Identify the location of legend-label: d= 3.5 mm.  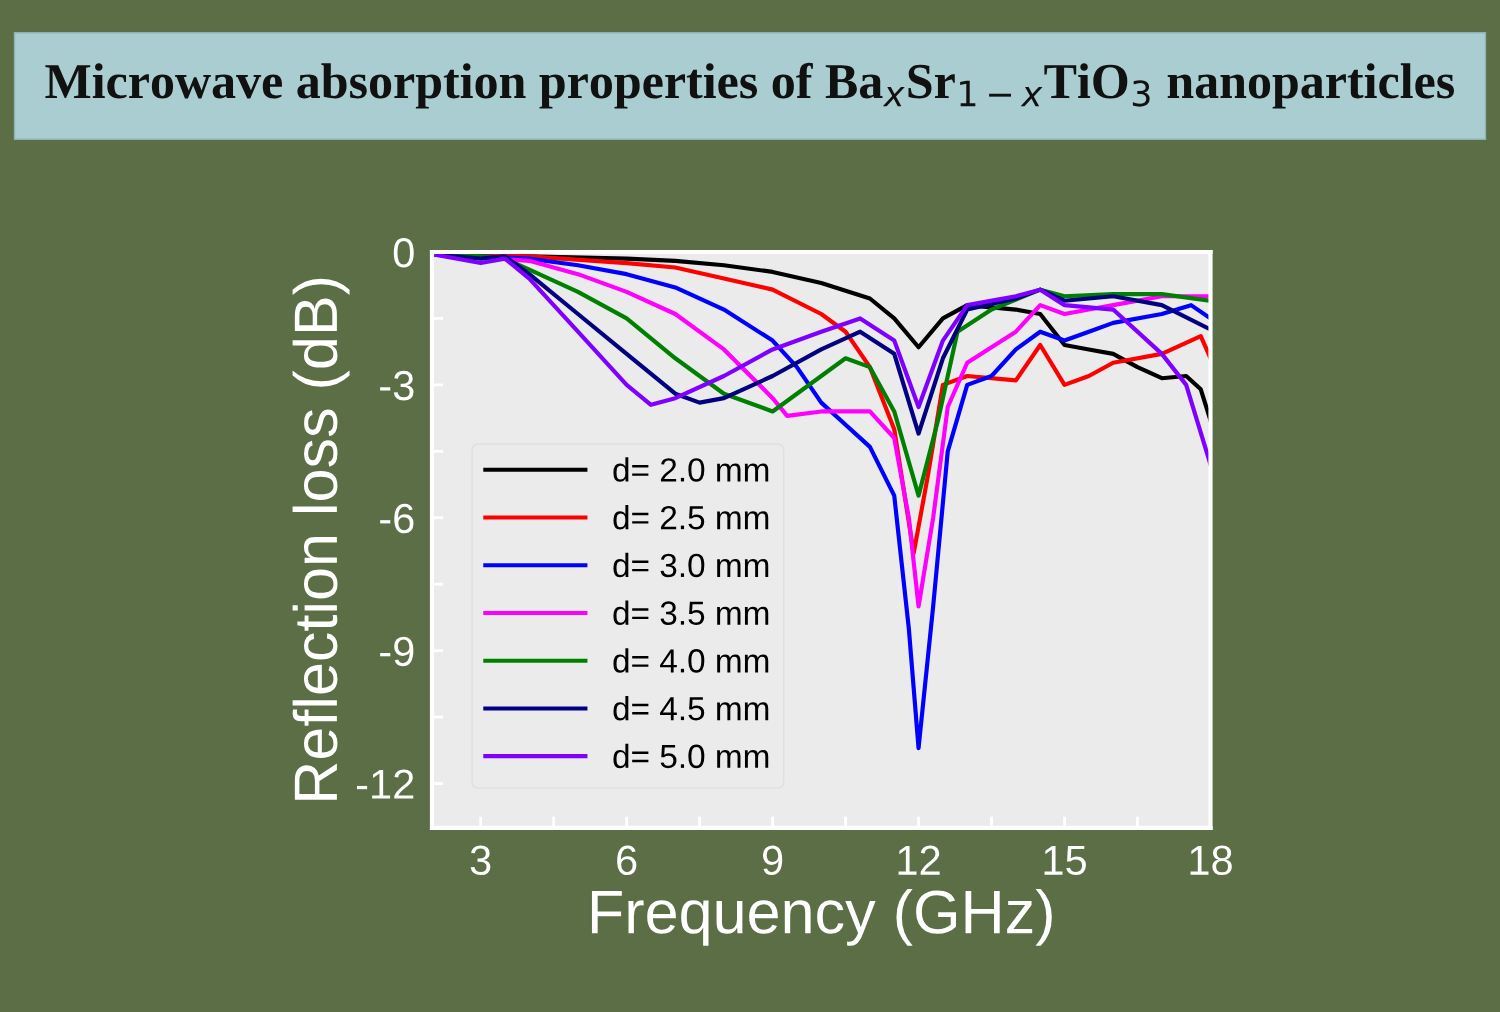
(691, 612).